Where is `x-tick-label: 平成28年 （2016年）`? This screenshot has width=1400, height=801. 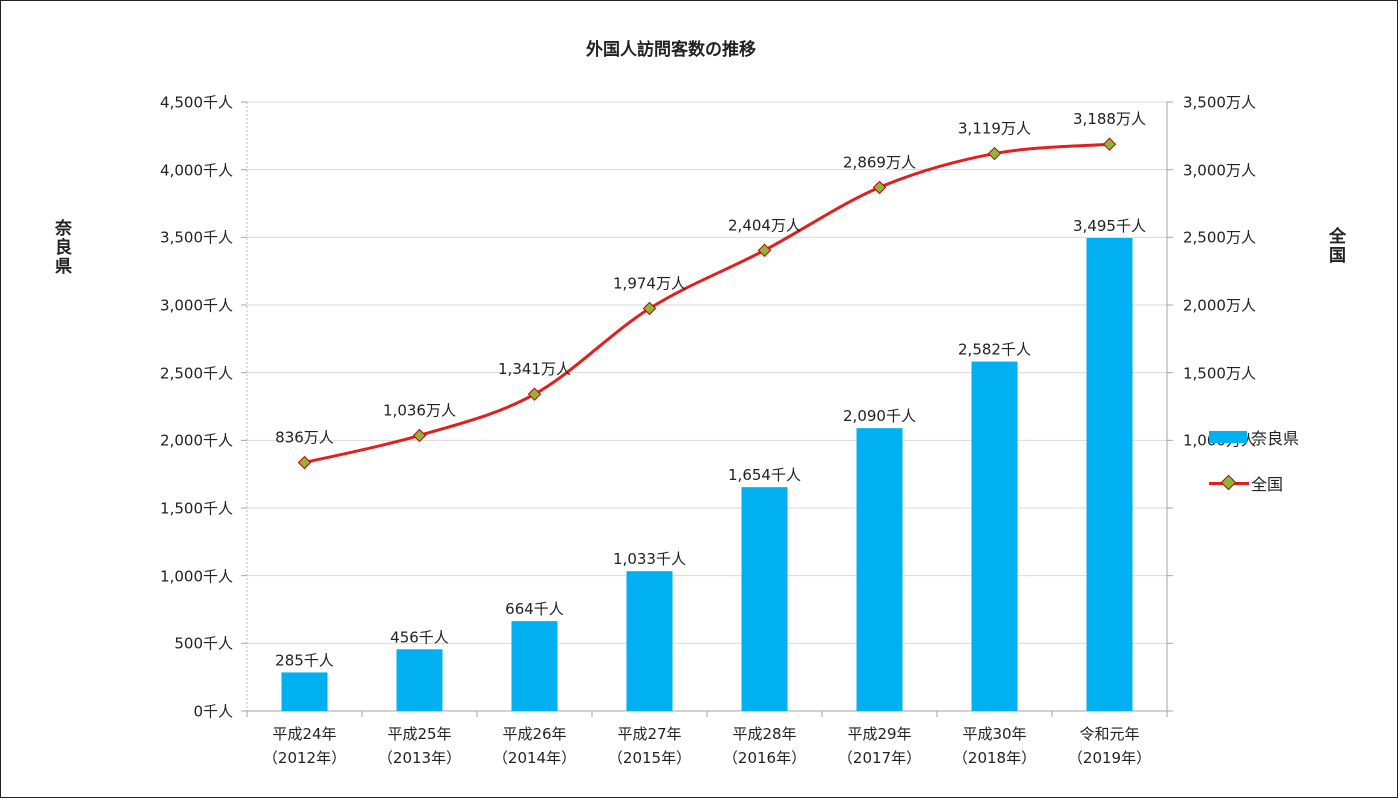
x-tick-label: 平成28年 （2016年） is located at coordinates (764, 746).